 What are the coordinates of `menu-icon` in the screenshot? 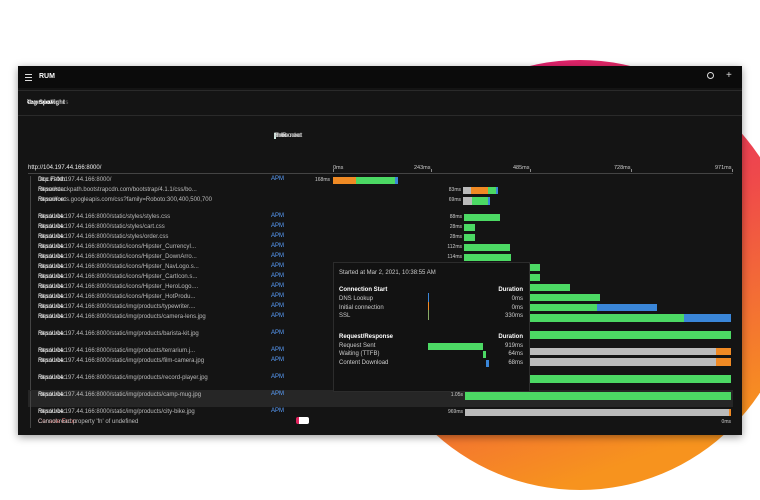 It's located at (28, 77).